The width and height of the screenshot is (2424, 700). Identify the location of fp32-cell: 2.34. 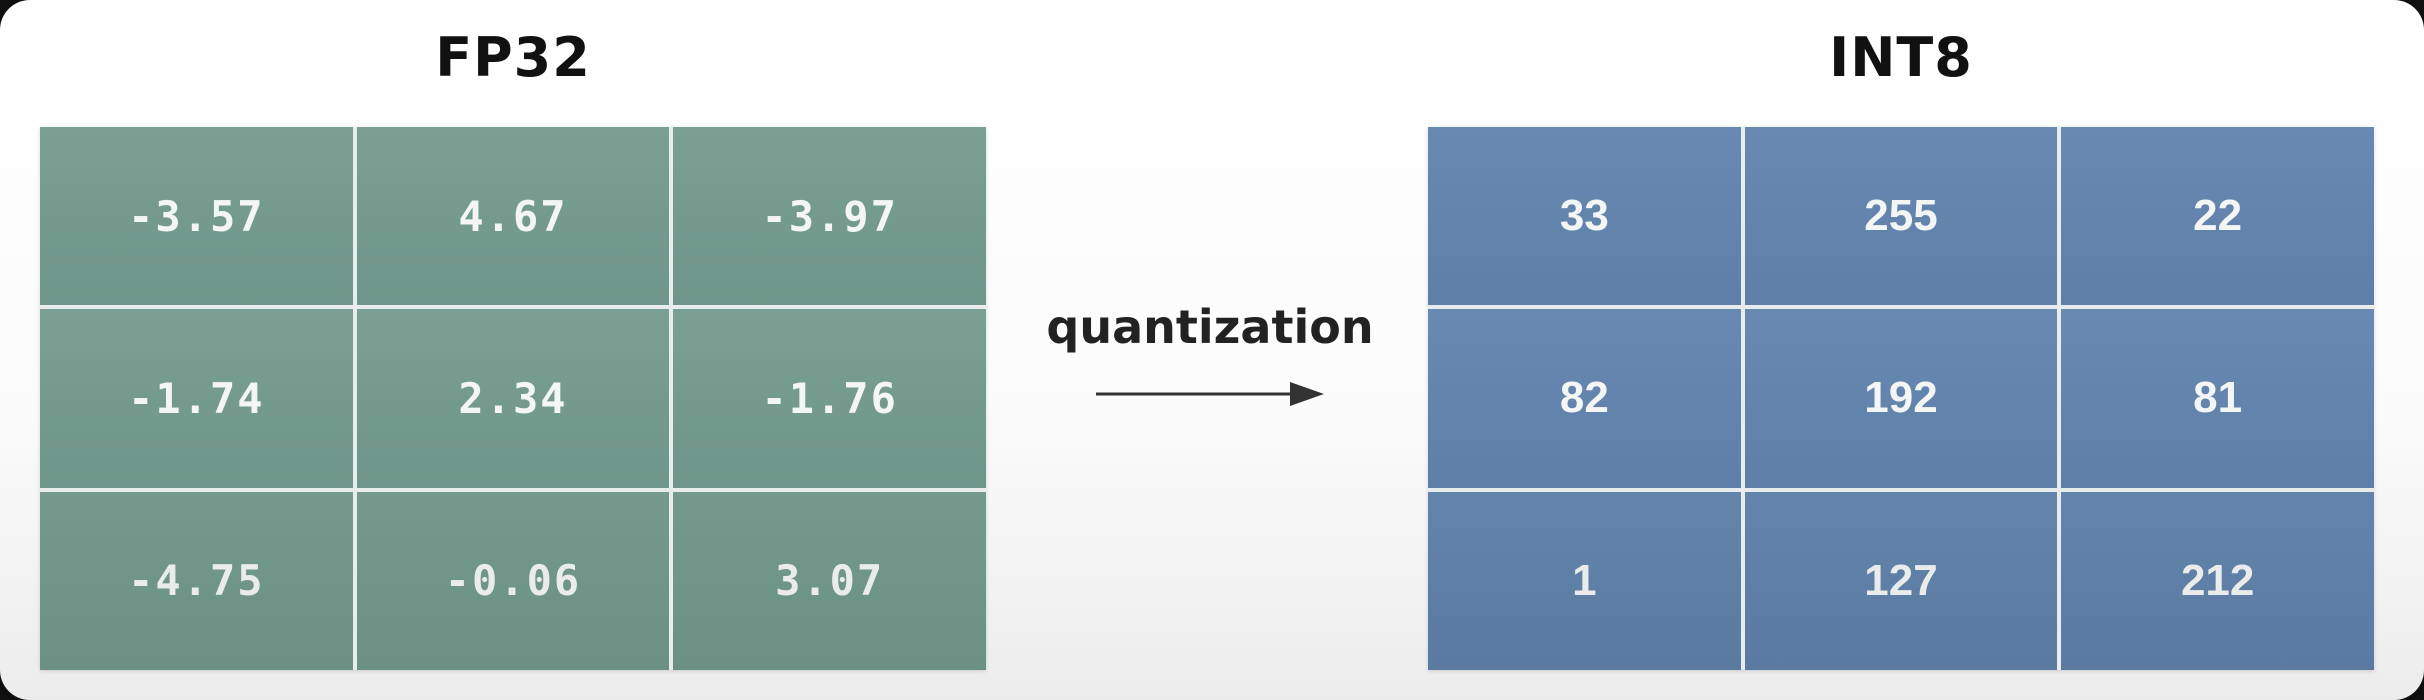
(513, 398).